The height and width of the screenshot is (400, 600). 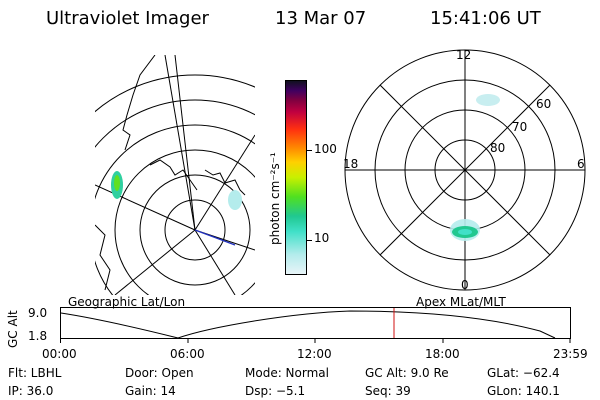 I want to click on info-door: Door: Open, so click(x=159, y=373).